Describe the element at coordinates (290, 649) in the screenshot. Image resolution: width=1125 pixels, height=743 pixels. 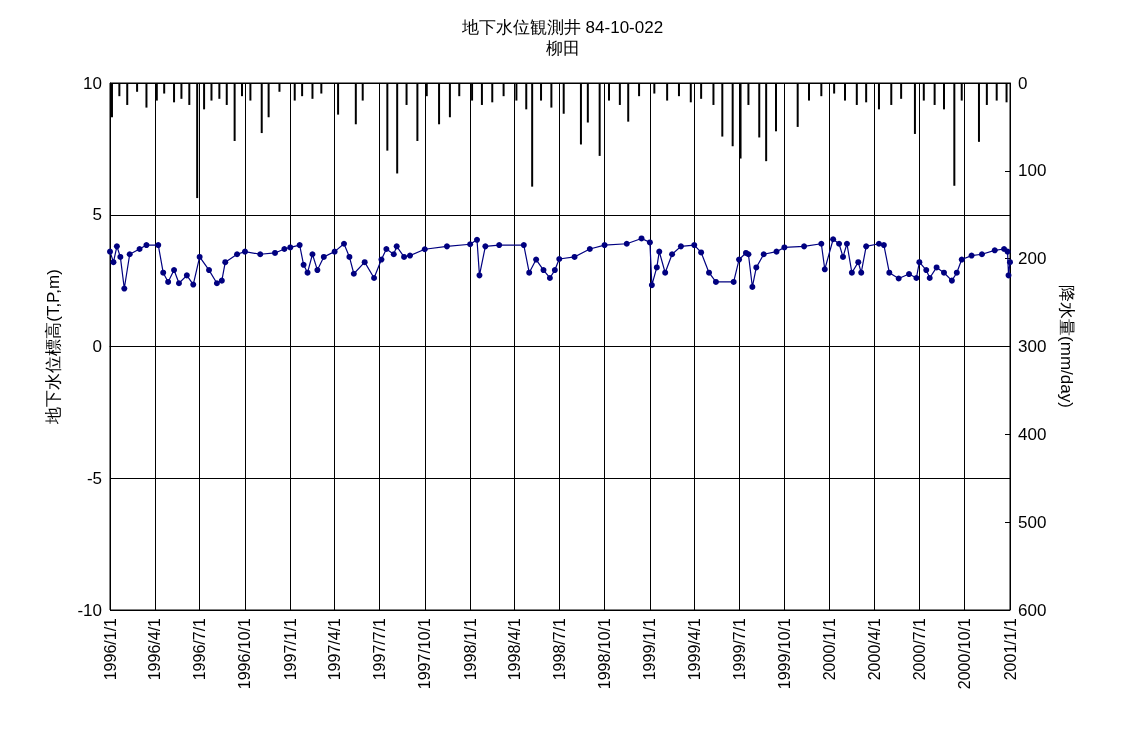
I see `x-tick-label: 1997/1/1` at that location.